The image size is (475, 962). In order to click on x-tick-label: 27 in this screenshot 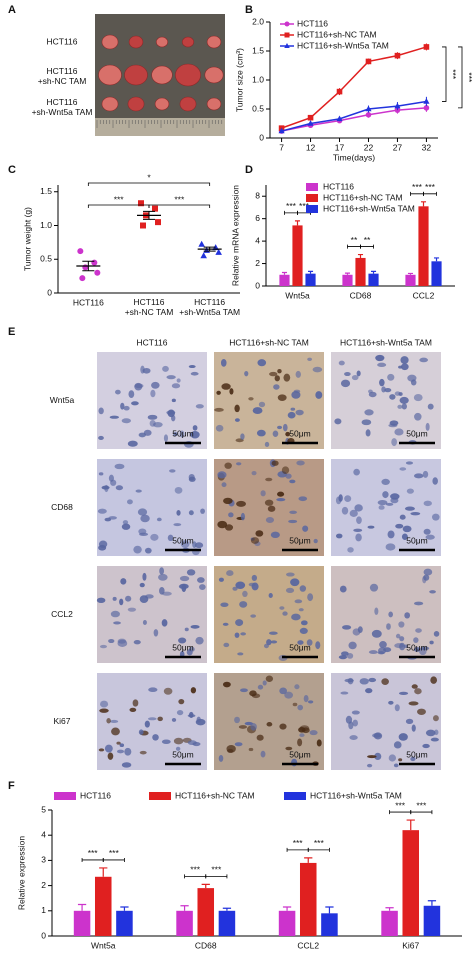, I will do `click(398, 147)`.